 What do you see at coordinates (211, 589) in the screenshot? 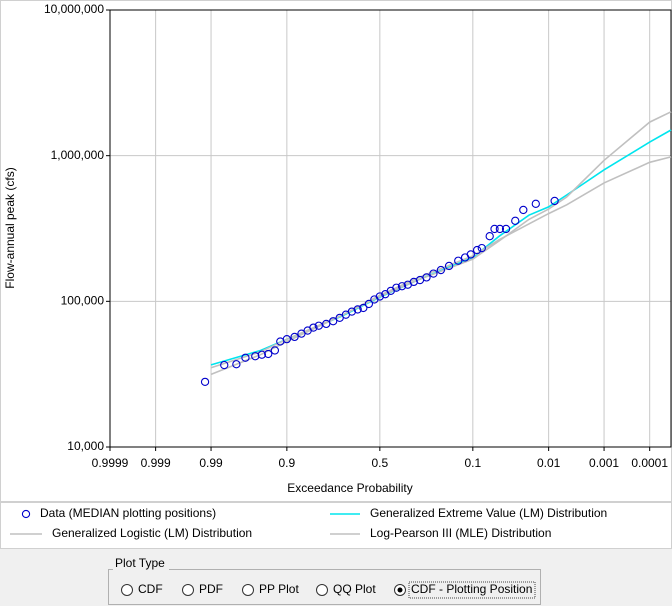
I see `radio-label: PDF` at bounding box center [211, 589].